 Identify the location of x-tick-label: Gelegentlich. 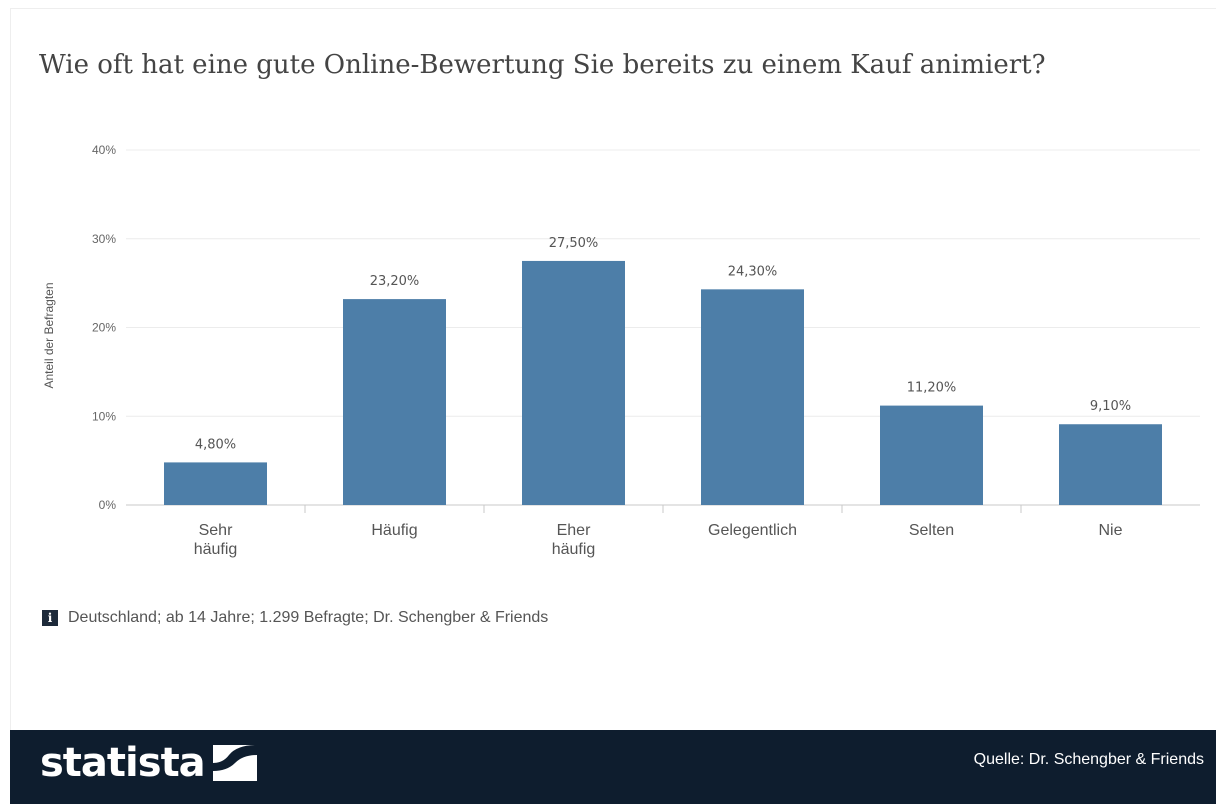
(752, 530).